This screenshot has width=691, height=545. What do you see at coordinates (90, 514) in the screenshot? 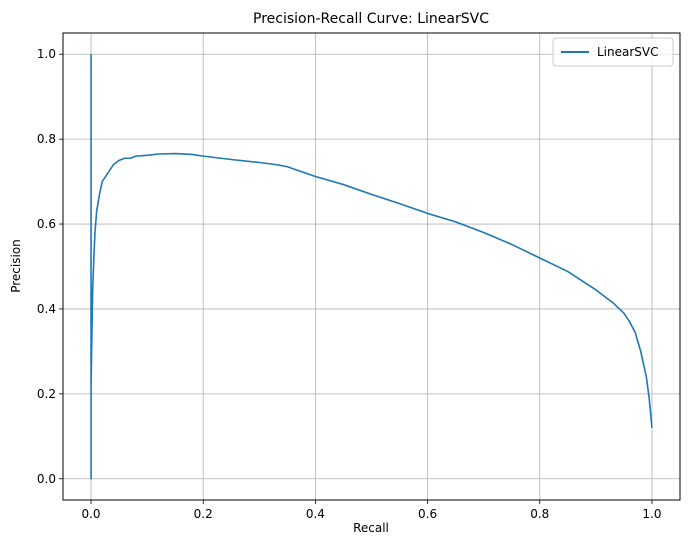
I see `x-tick-label: 0.0` at bounding box center [90, 514].